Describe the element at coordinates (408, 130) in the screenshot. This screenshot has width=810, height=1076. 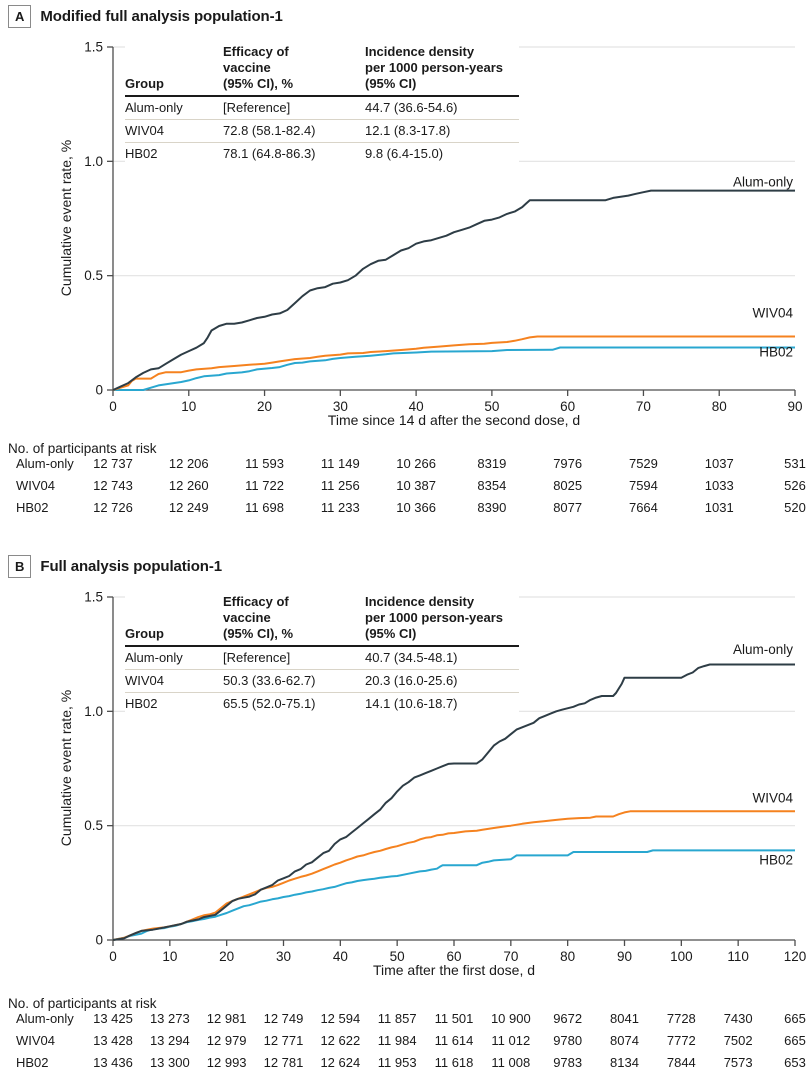
I see `inset-table-cell: 12.1 (8.3-17.8)` at that location.